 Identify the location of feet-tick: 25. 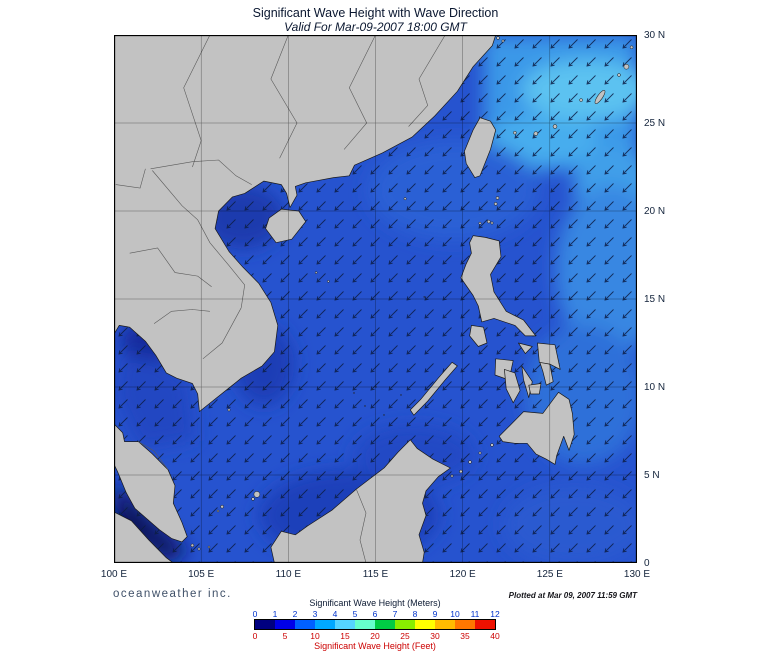
(405, 636).